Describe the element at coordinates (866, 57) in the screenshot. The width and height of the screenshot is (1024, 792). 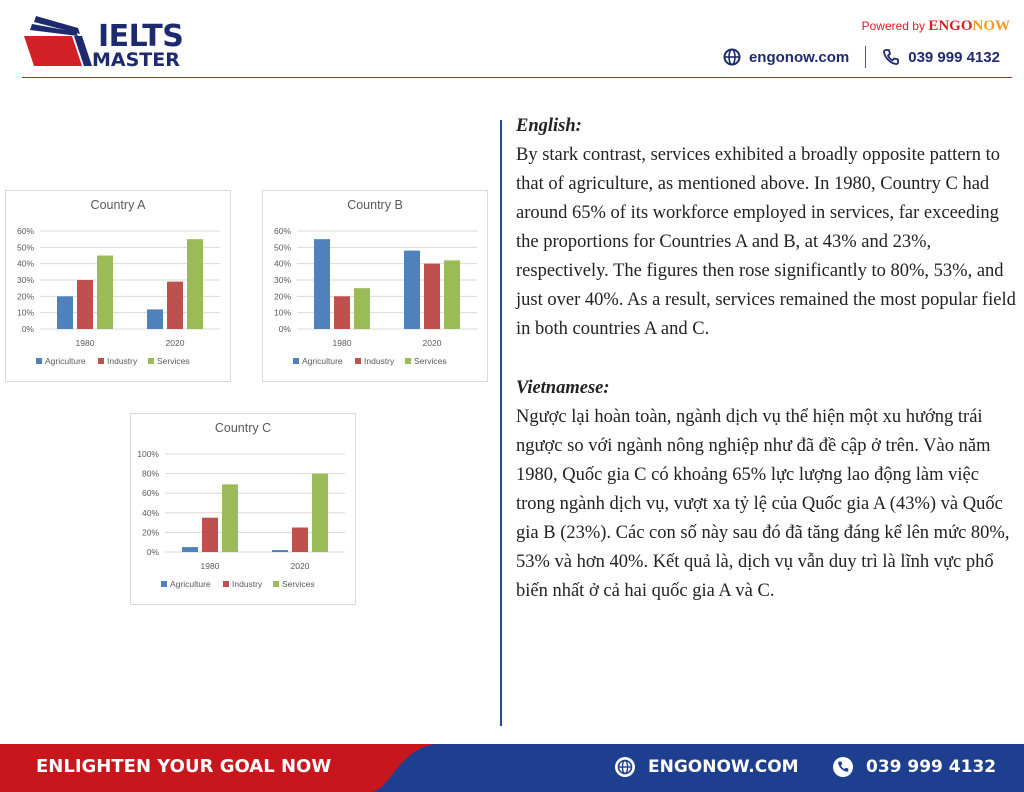
I see `header-separator` at that location.